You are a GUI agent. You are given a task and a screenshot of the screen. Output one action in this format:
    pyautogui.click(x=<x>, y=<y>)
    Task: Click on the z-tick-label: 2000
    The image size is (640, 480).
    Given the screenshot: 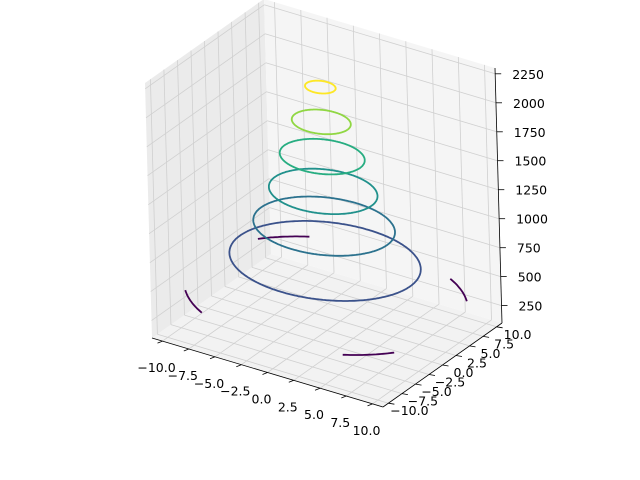 What is the action you would take?
    pyautogui.click(x=529, y=103)
    